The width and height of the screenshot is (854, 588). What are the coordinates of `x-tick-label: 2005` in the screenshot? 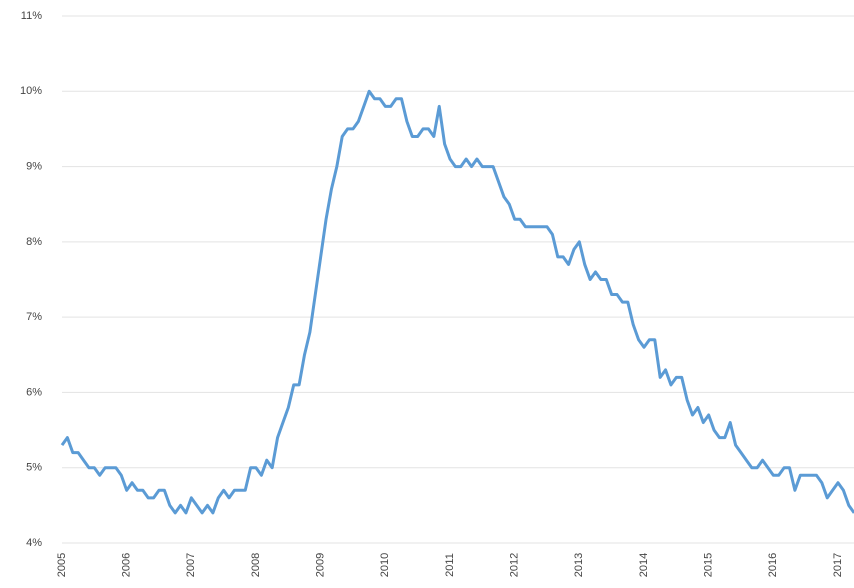 It's located at (62, 565).